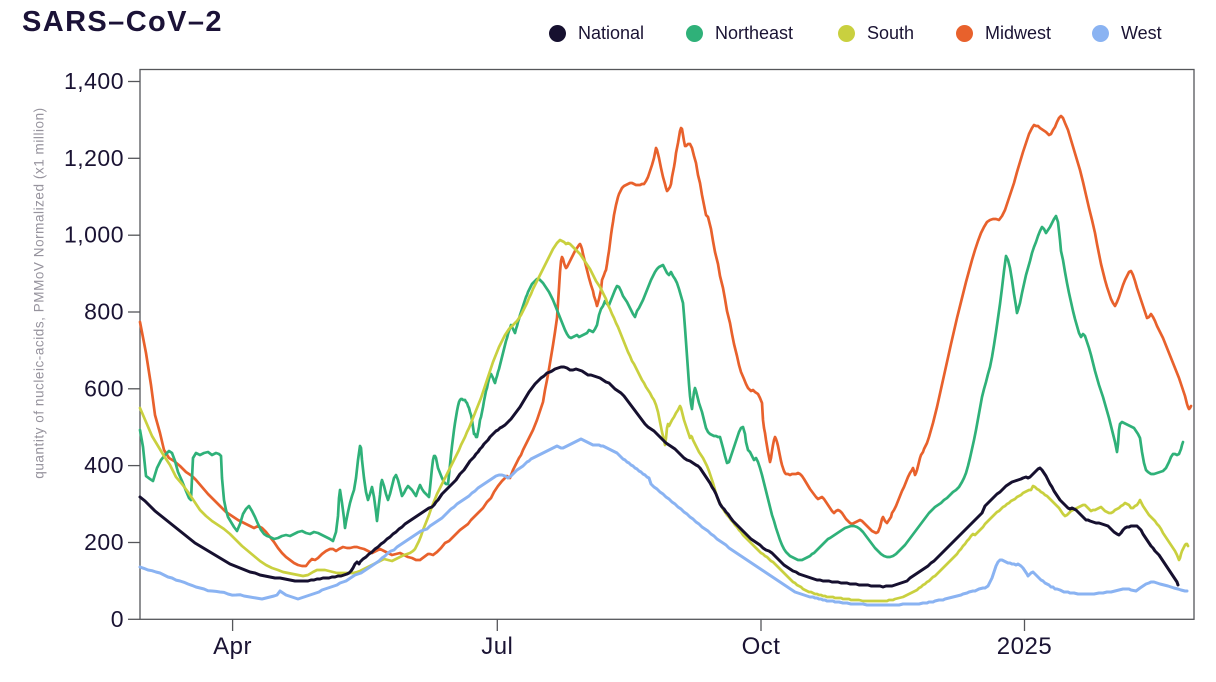 The width and height of the screenshot is (1216, 682). I want to click on svg-text: Jul, so click(497, 646).